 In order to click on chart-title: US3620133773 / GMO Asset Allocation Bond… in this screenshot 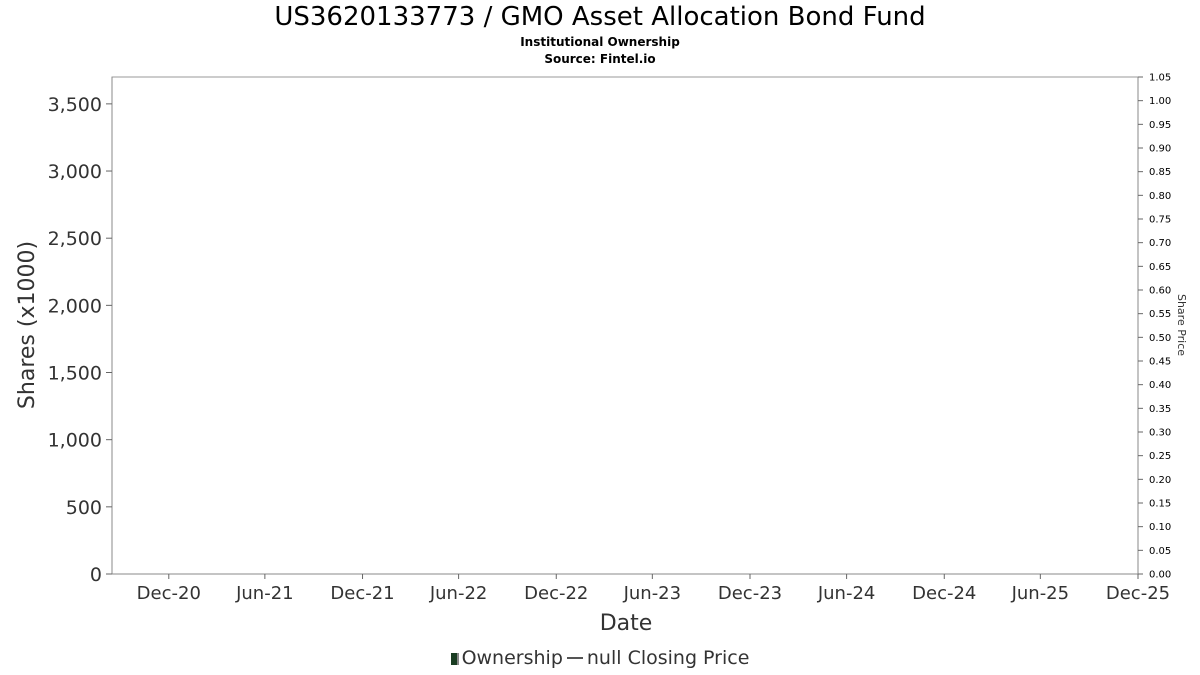, I will do `click(600, 17)`.